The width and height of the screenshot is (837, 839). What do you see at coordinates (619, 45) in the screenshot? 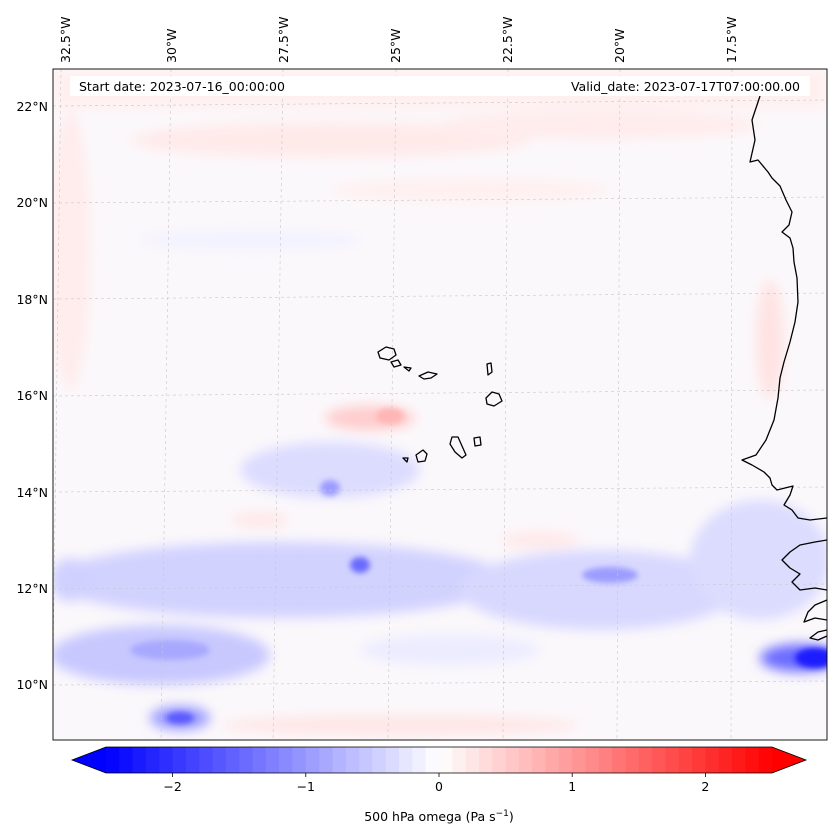
I see `lon-label: 20°W` at bounding box center [619, 45].